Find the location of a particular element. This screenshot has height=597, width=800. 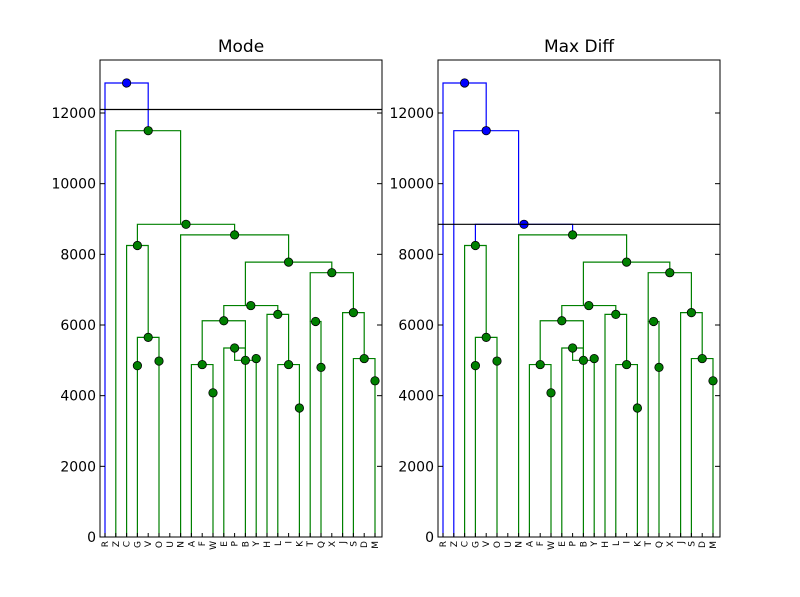

leaf-label: Z is located at coordinates (117, 544).